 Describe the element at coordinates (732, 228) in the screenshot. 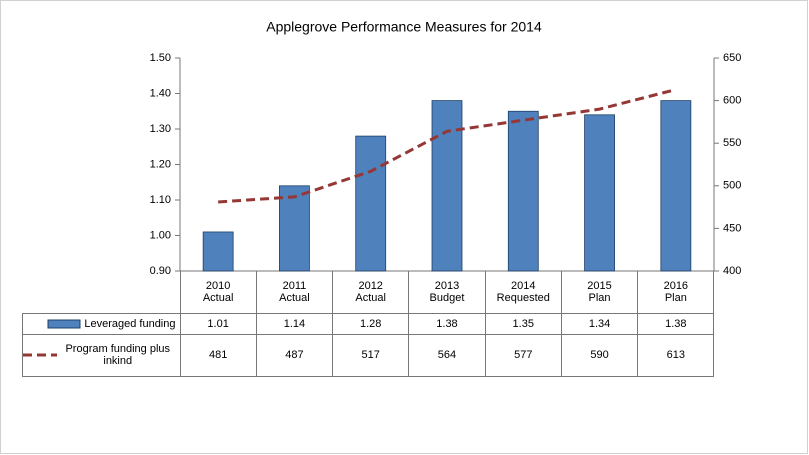

I see `y2-tick-label: 450` at that location.